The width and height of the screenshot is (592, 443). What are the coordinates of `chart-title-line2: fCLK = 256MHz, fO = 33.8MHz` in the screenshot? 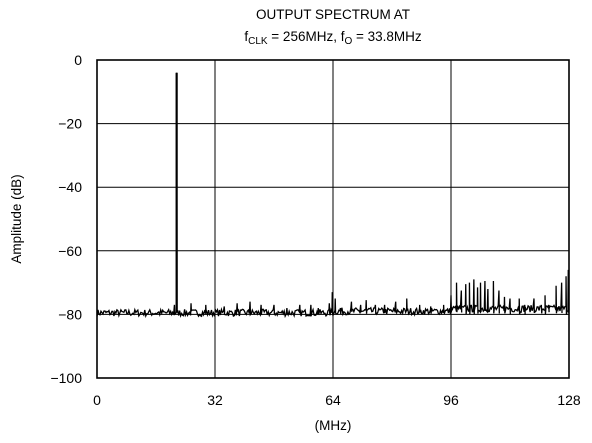 It's located at (333, 38).